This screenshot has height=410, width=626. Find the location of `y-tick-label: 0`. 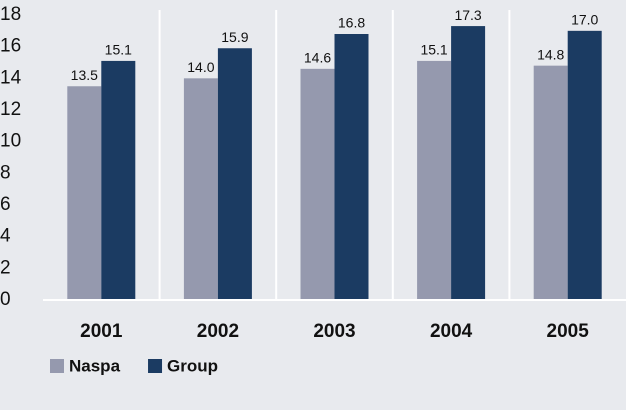

y-tick-label: 0 is located at coordinates (5, 299).